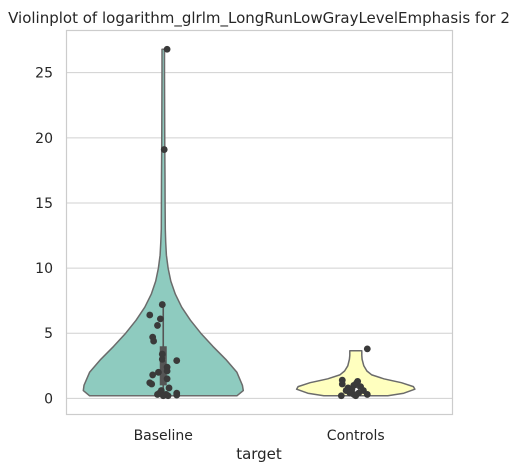 This screenshot has width=518, height=473. Describe the element at coordinates (48, 334) in the screenshot. I see `y-tick-label: 5` at that location.